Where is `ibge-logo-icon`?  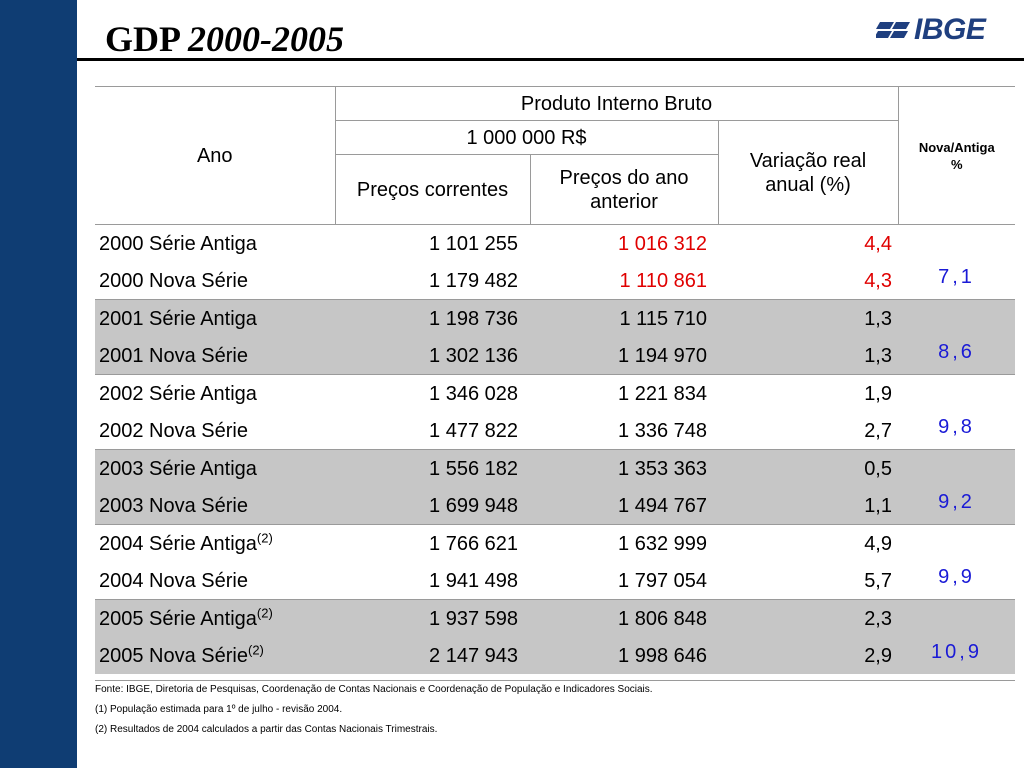
ibge-logo-icon is located at coordinates (893, 30).